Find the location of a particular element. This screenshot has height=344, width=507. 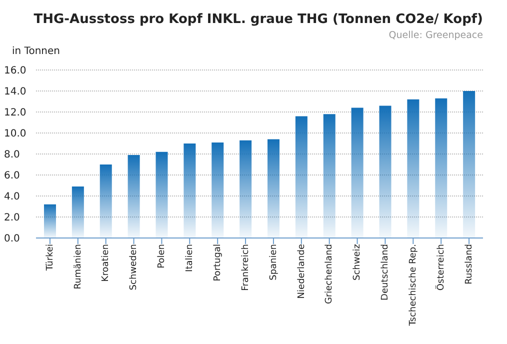

x-tick-label: Schweden is located at coordinates (134, 267).